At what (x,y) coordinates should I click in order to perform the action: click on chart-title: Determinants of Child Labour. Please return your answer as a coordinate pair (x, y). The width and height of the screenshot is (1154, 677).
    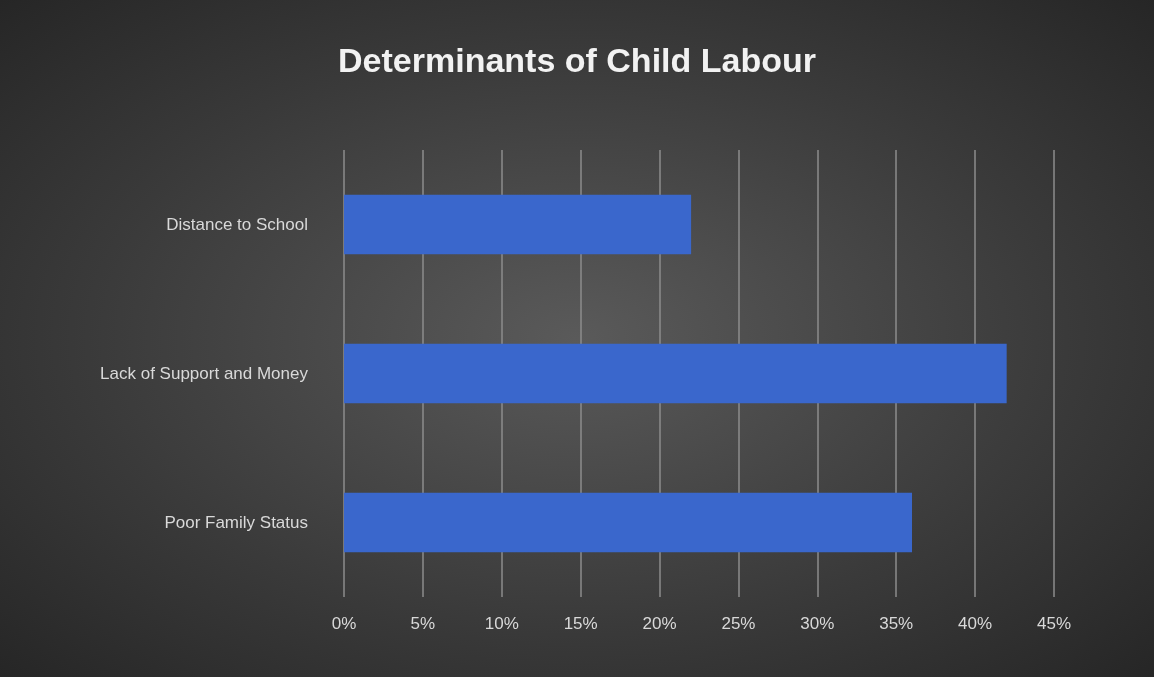
    Looking at the image, I should click on (577, 60).